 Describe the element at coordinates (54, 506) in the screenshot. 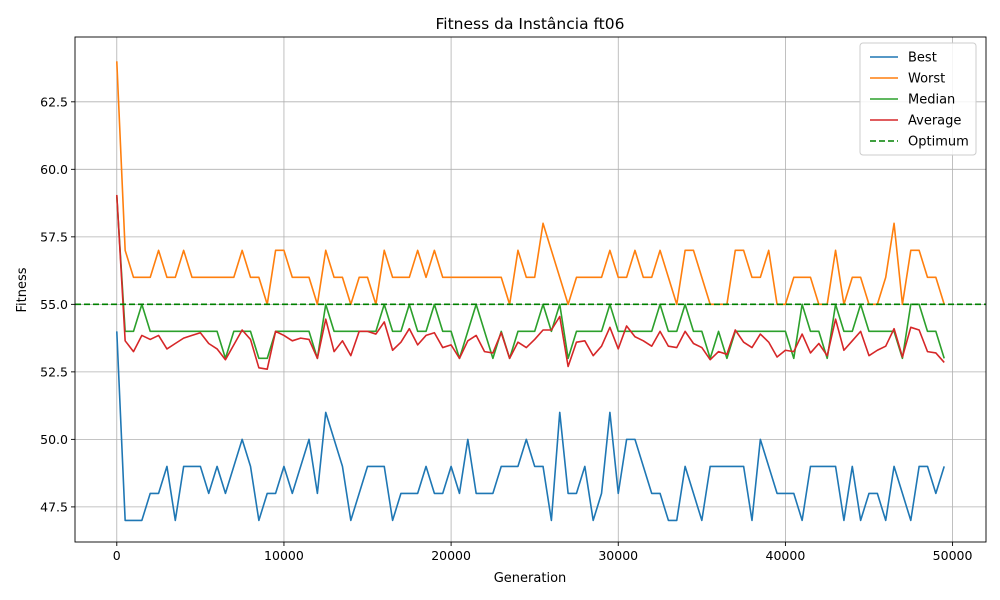

I see `y-tick-label: 47.5` at that location.